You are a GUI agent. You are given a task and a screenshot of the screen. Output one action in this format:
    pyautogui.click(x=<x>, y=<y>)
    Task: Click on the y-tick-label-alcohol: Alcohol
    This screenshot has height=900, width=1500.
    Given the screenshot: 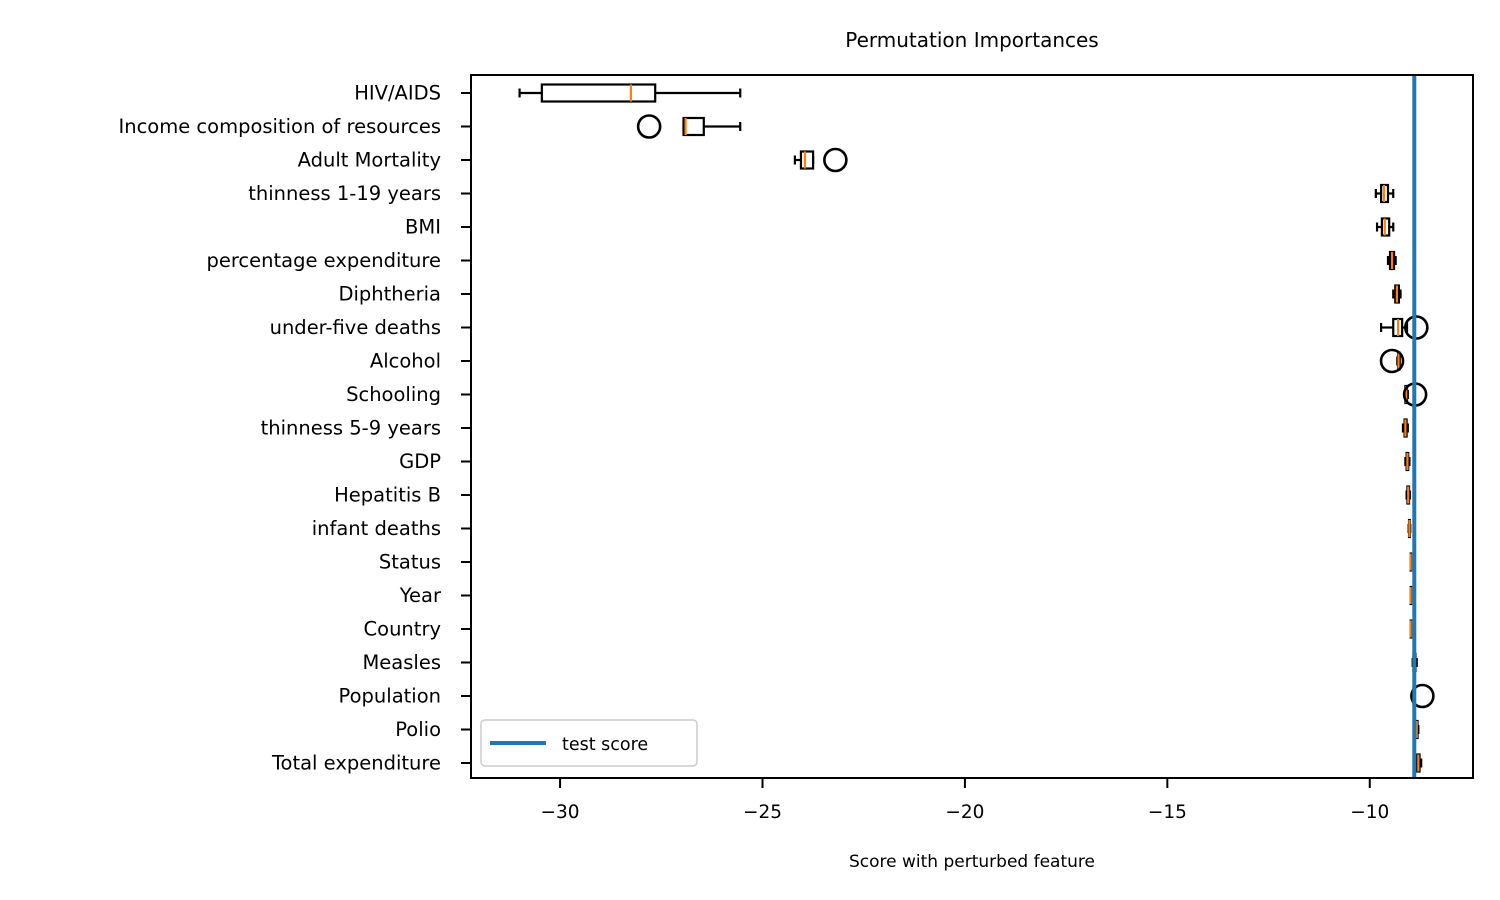 What is the action you would take?
    pyautogui.click(x=405, y=361)
    